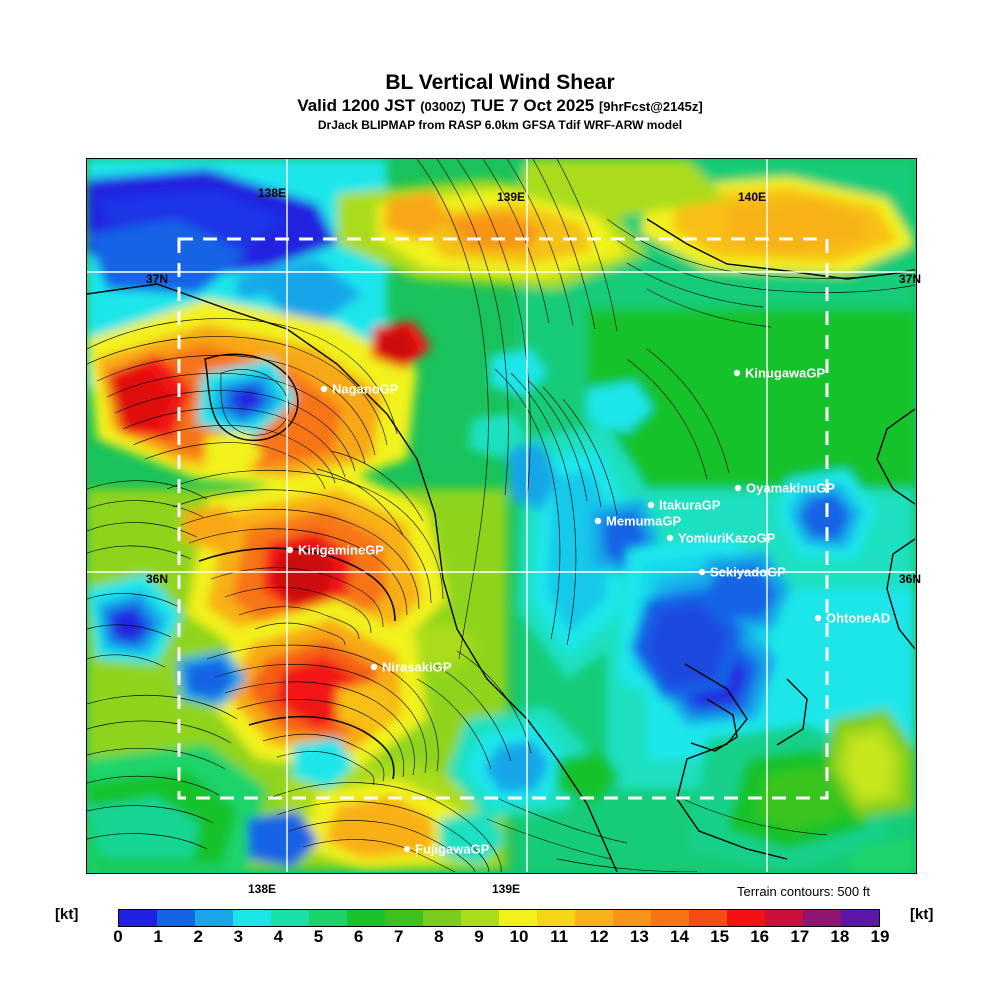 This screenshot has height=1000, width=1000. What do you see at coordinates (727, 538) in the screenshot?
I see `station-label: YomiuriKazoGP` at bounding box center [727, 538].